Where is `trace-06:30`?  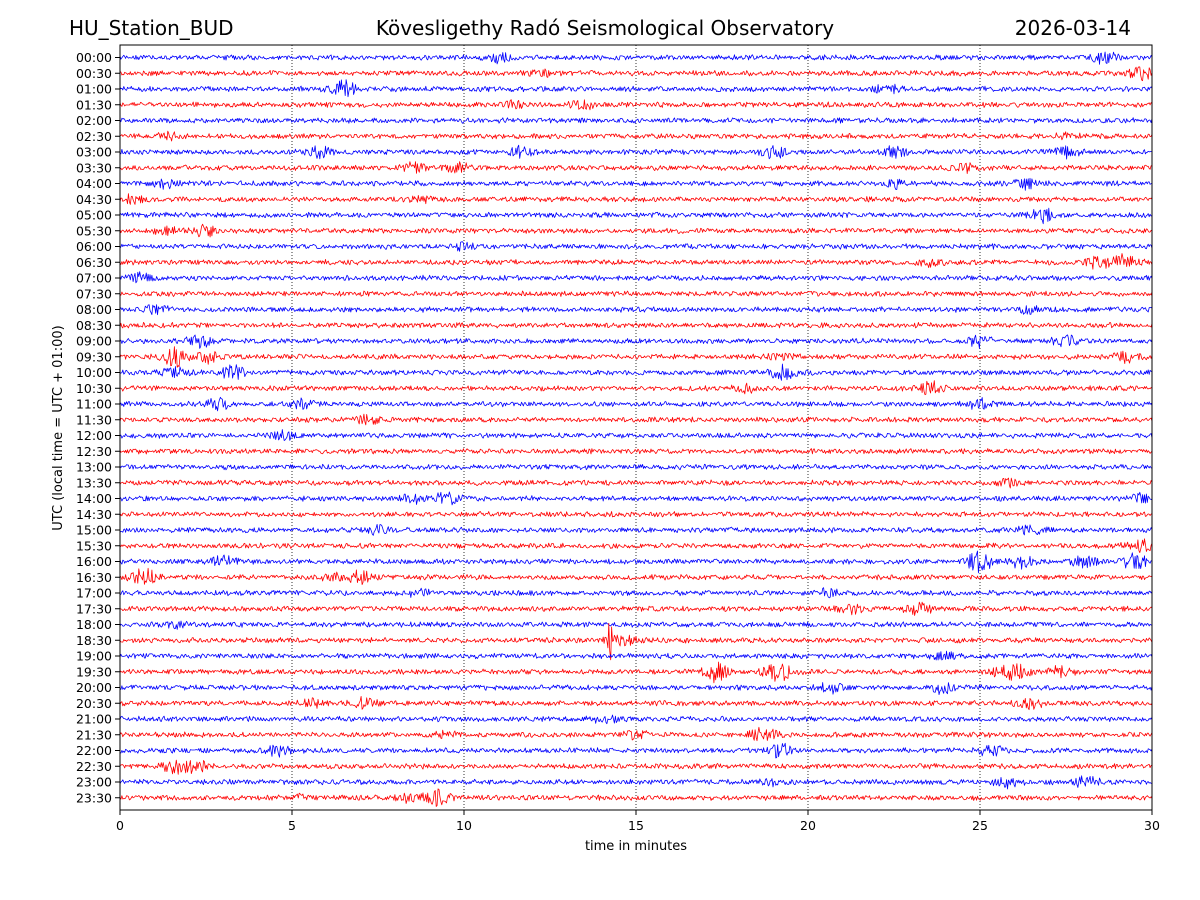 trace-06:30 is located at coordinates (636, 261).